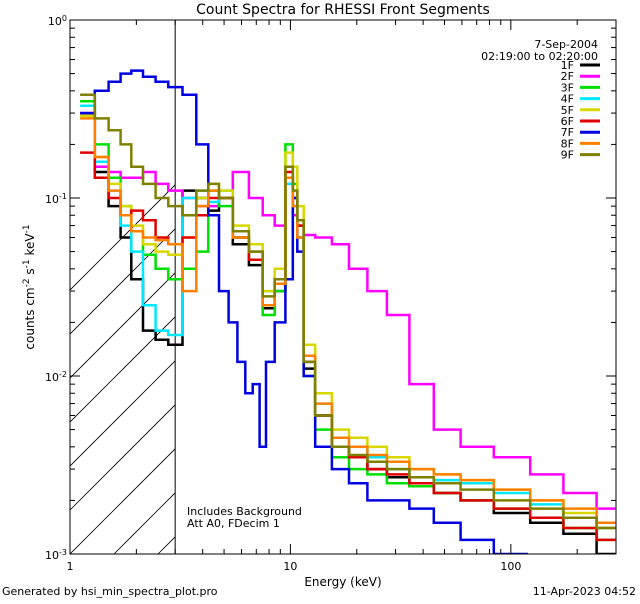  What do you see at coordinates (233, 523) in the screenshot?
I see `annotation-attenuator: Att A0, FDecim 1` at bounding box center [233, 523].